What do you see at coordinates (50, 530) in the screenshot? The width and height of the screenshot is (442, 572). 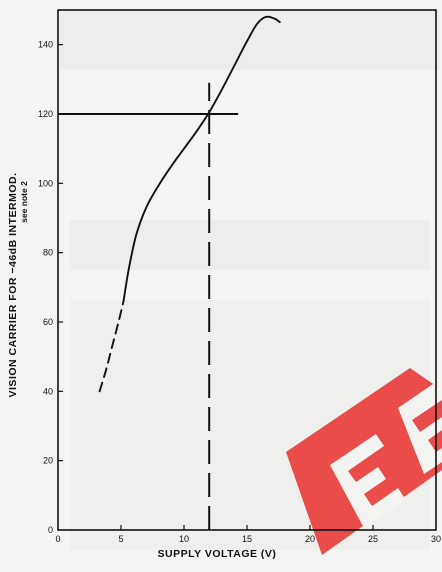 I see `y-tick-label: 0` at bounding box center [50, 530].